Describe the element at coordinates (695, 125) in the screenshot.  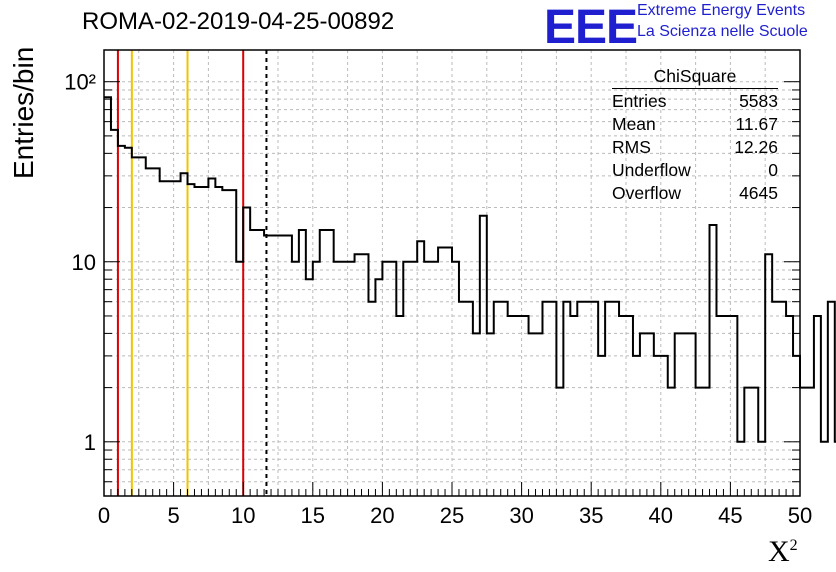
I see `stats-row-mean: Mean 11.67` at that location.